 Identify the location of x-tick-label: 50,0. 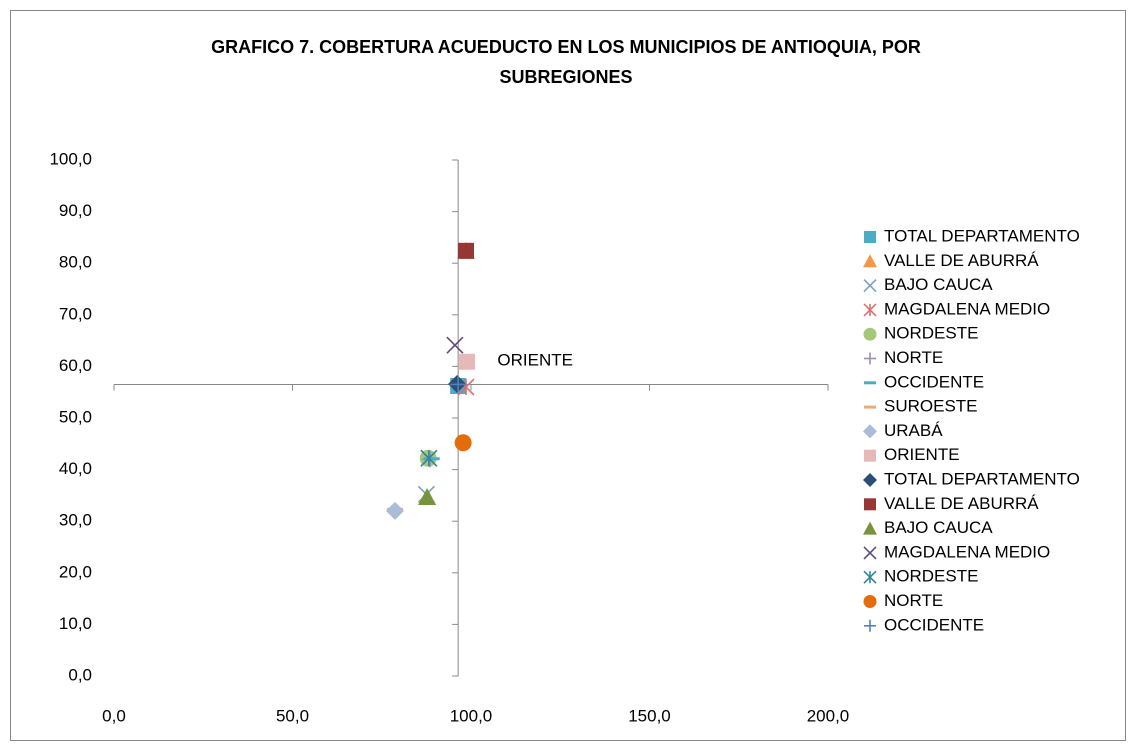
(292, 715).